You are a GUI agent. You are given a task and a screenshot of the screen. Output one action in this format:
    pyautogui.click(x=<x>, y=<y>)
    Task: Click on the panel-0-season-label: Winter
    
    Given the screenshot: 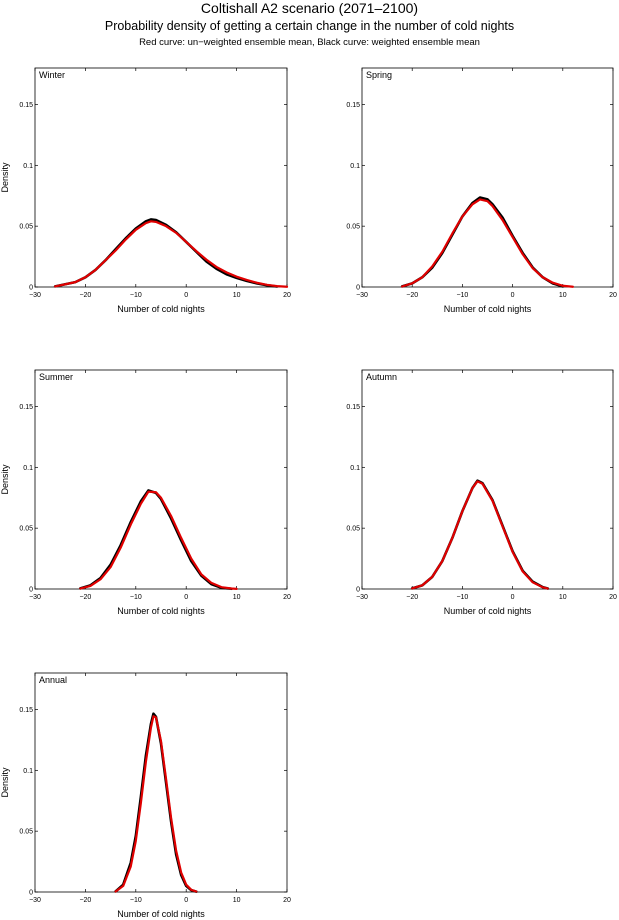 What is the action you would take?
    pyautogui.click(x=52, y=75)
    